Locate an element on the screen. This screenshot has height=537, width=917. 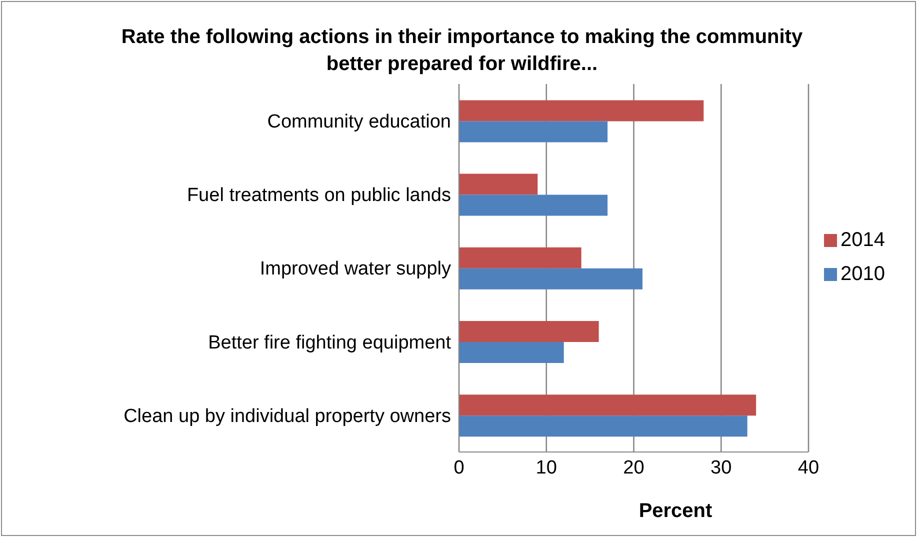
x-tick-label: 10 is located at coordinates (546, 467).